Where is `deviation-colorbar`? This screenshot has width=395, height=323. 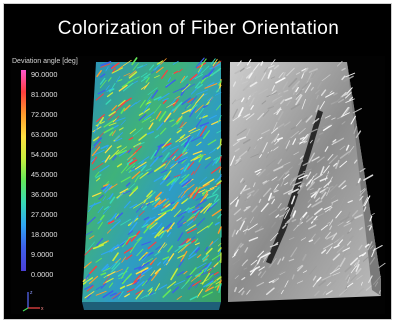
deviation-colorbar is located at coordinates (23, 170).